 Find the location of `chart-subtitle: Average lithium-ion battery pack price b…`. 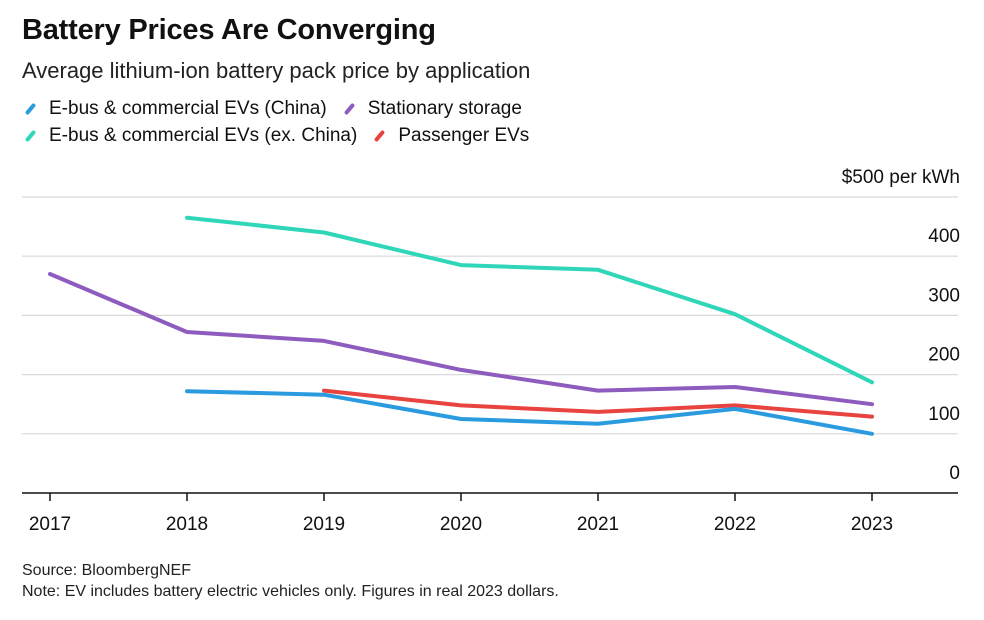

chart-subtitle: Average lithium-ion battery pack price b… is located at coordinates (276, 70).